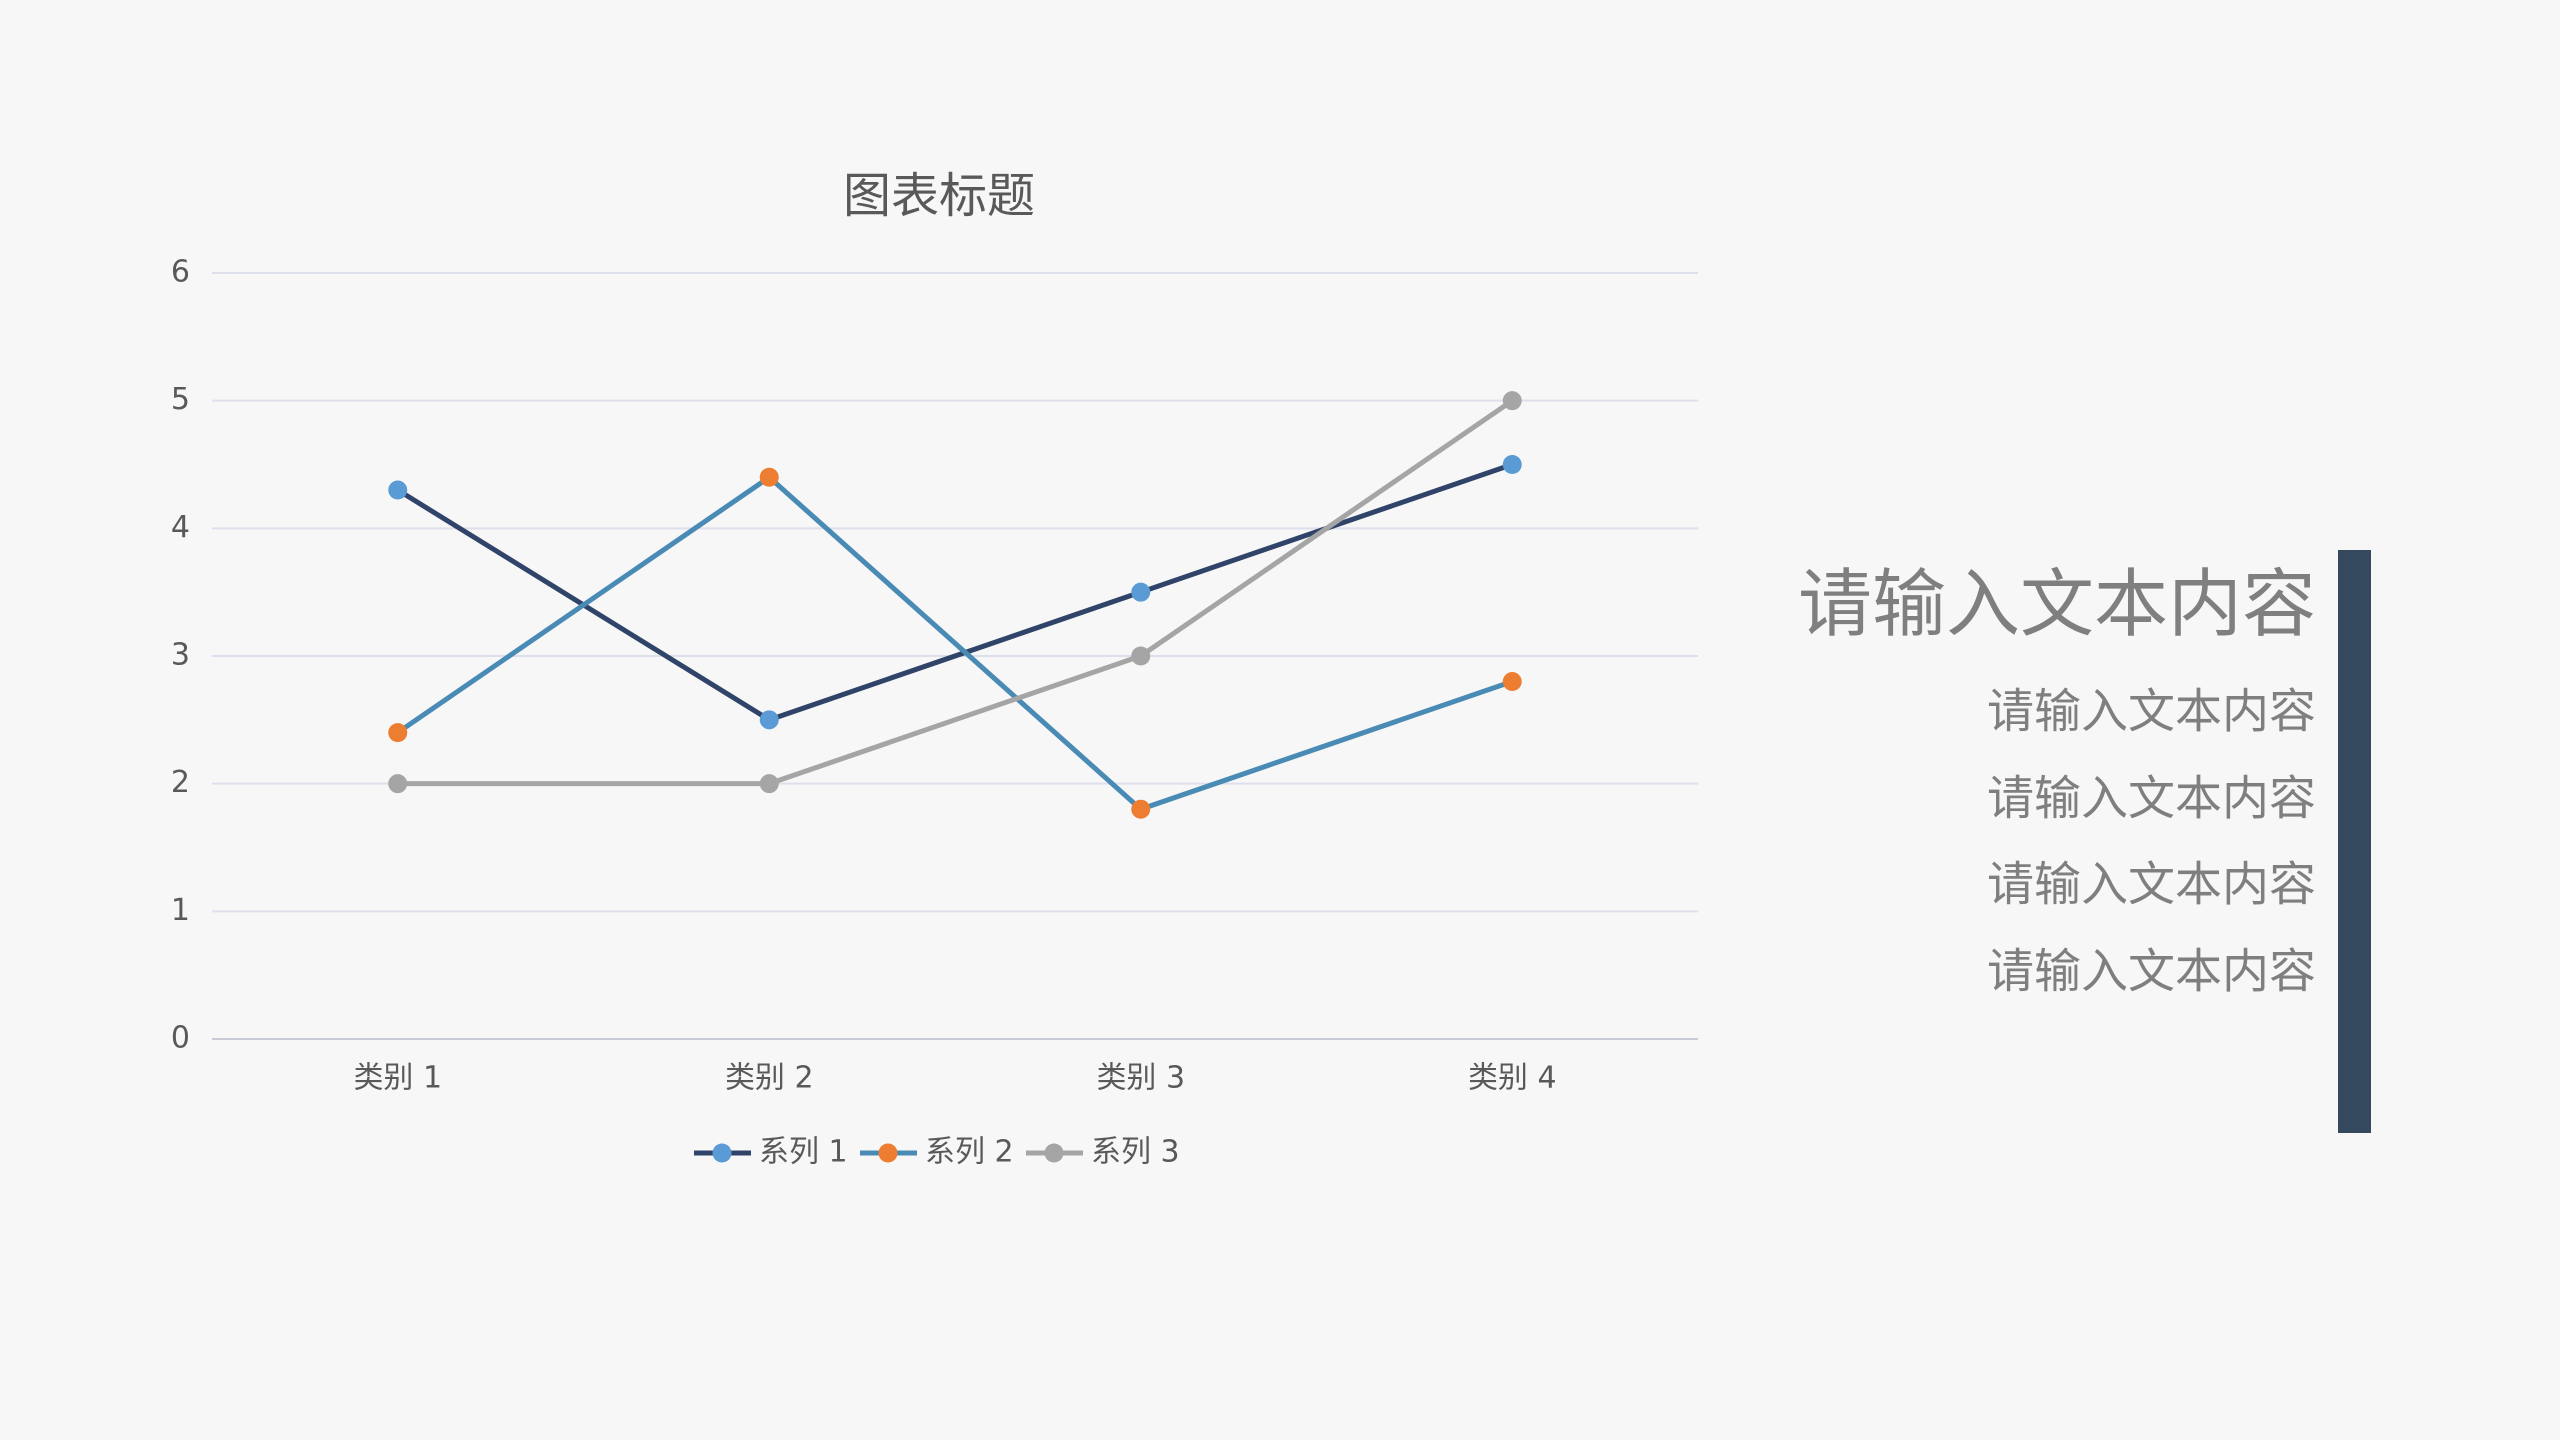 The width and height of the screenshot is (2560, 1440). Describe the element at coordinates (769, 1078) in the screenshot. I see `x-tick-label: 类别 2` at that location.